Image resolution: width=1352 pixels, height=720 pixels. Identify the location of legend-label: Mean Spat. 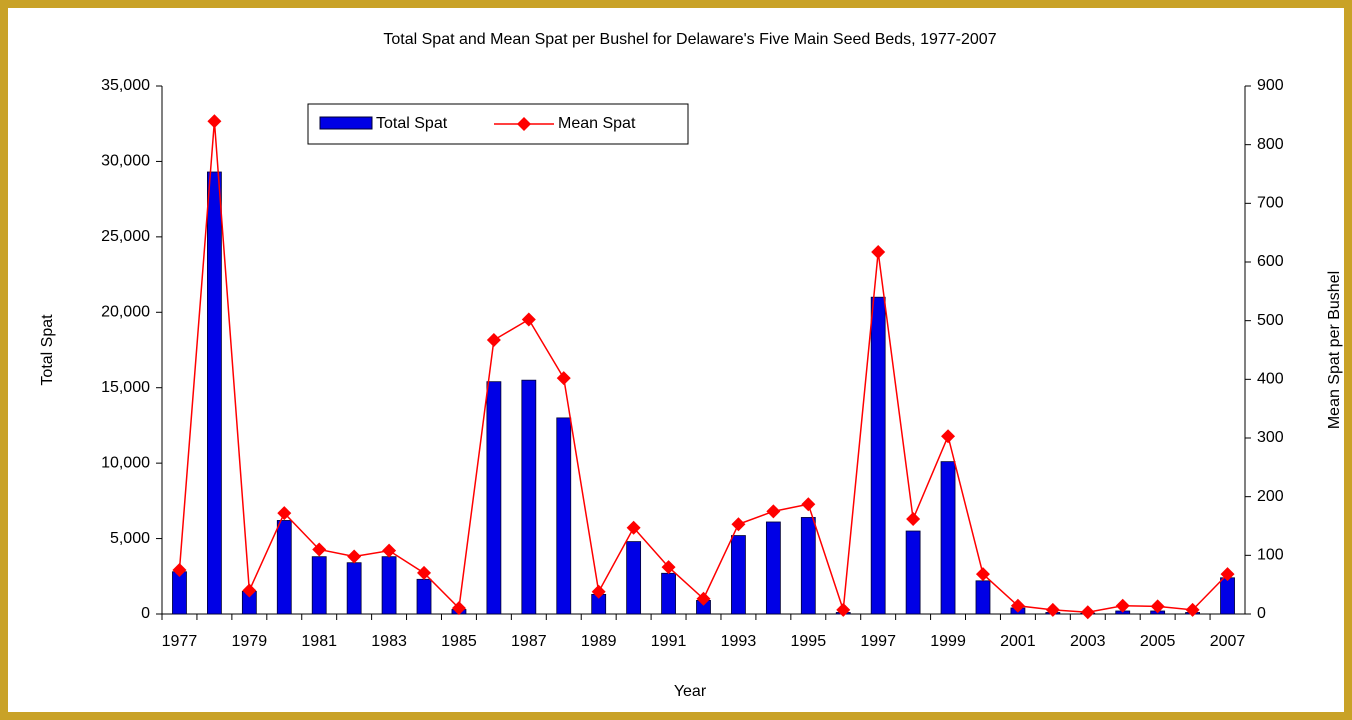
(597, 123).